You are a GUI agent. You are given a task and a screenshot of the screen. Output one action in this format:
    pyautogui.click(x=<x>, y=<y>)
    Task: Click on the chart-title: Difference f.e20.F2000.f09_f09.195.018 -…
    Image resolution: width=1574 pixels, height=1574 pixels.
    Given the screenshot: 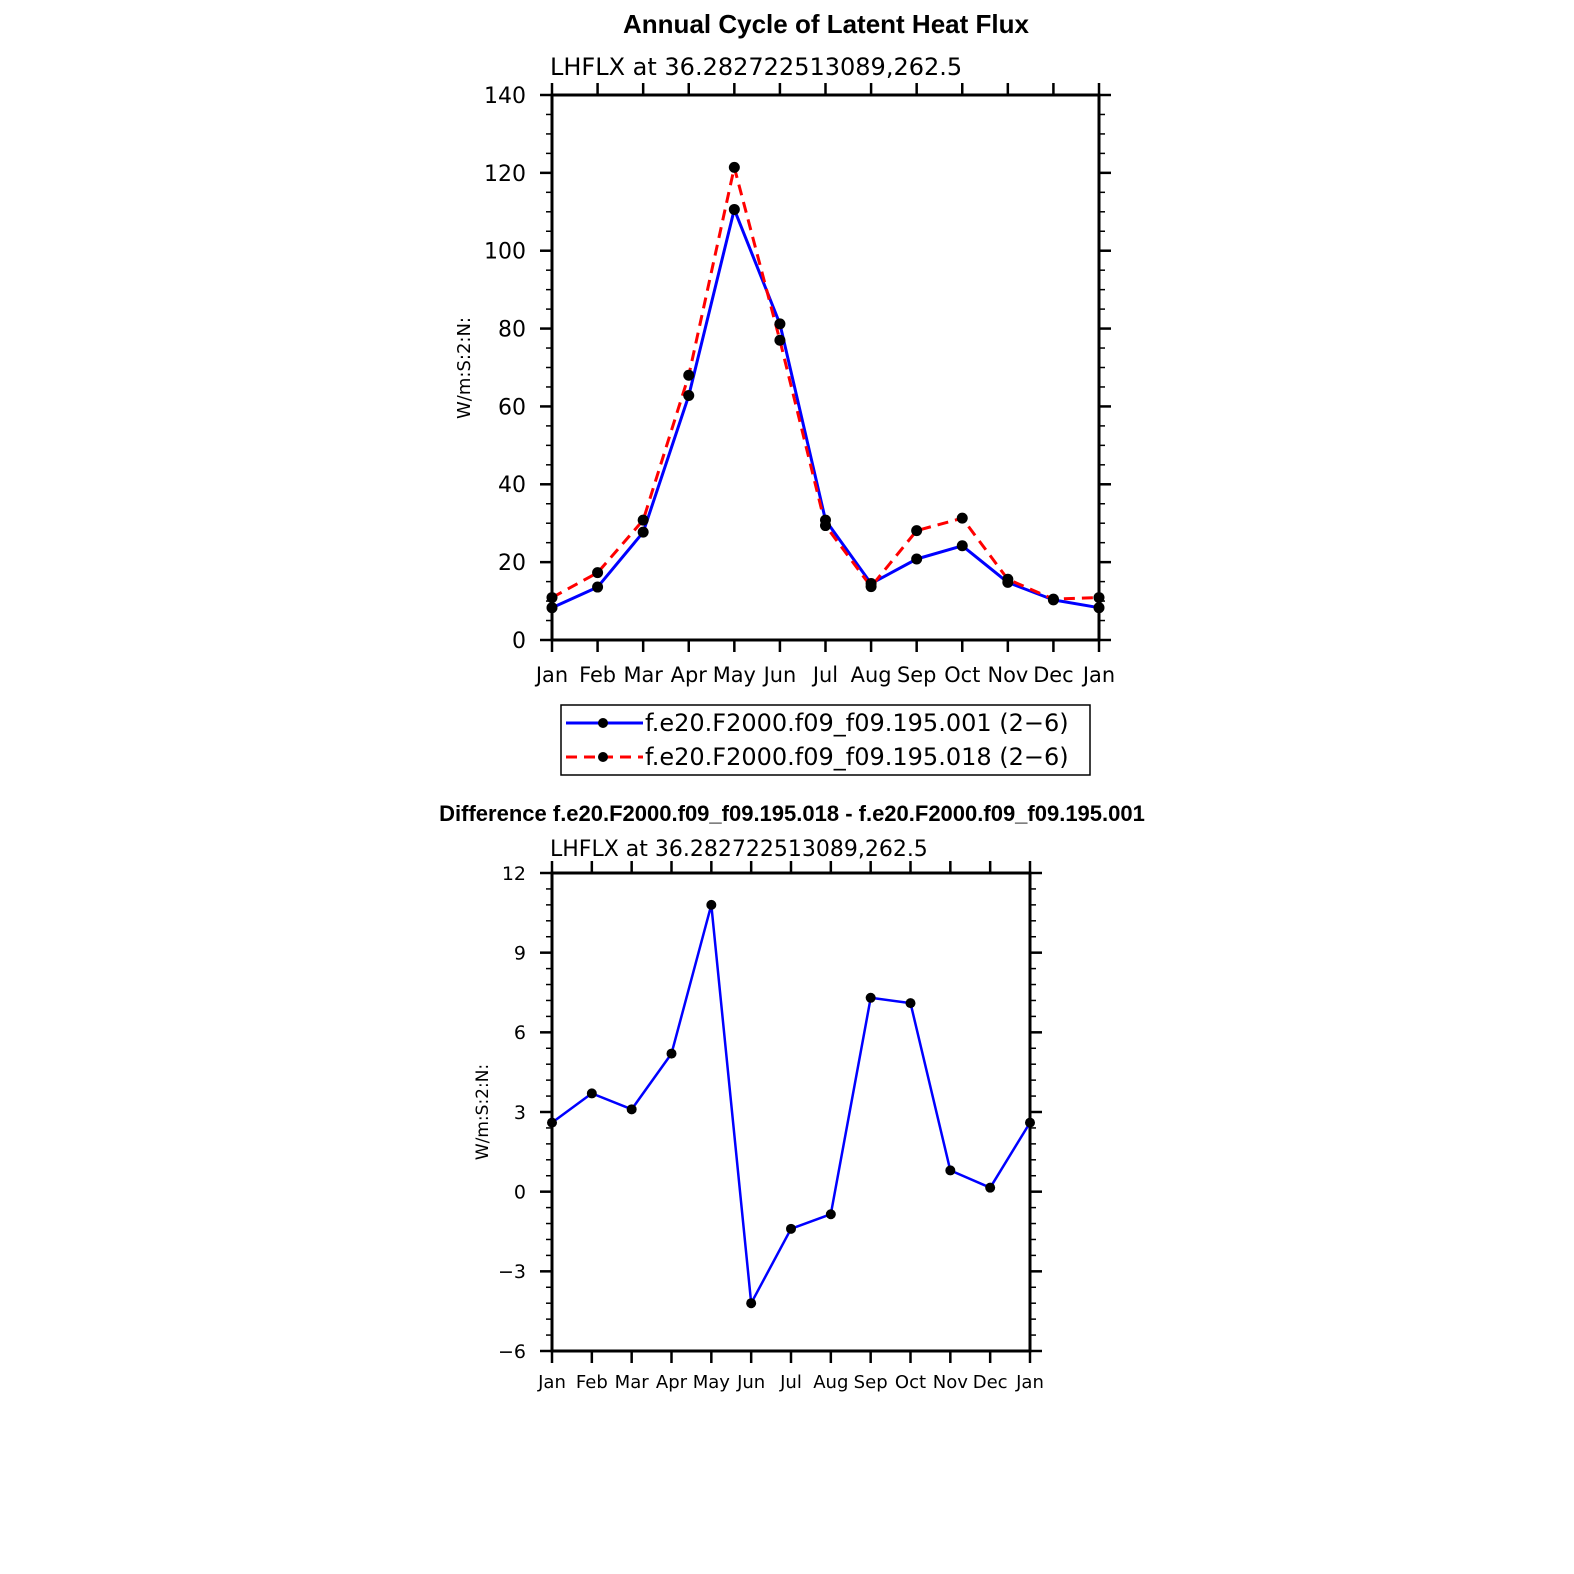 What is the action you would take?
    pyautogui.click(x=792, y=813)
    